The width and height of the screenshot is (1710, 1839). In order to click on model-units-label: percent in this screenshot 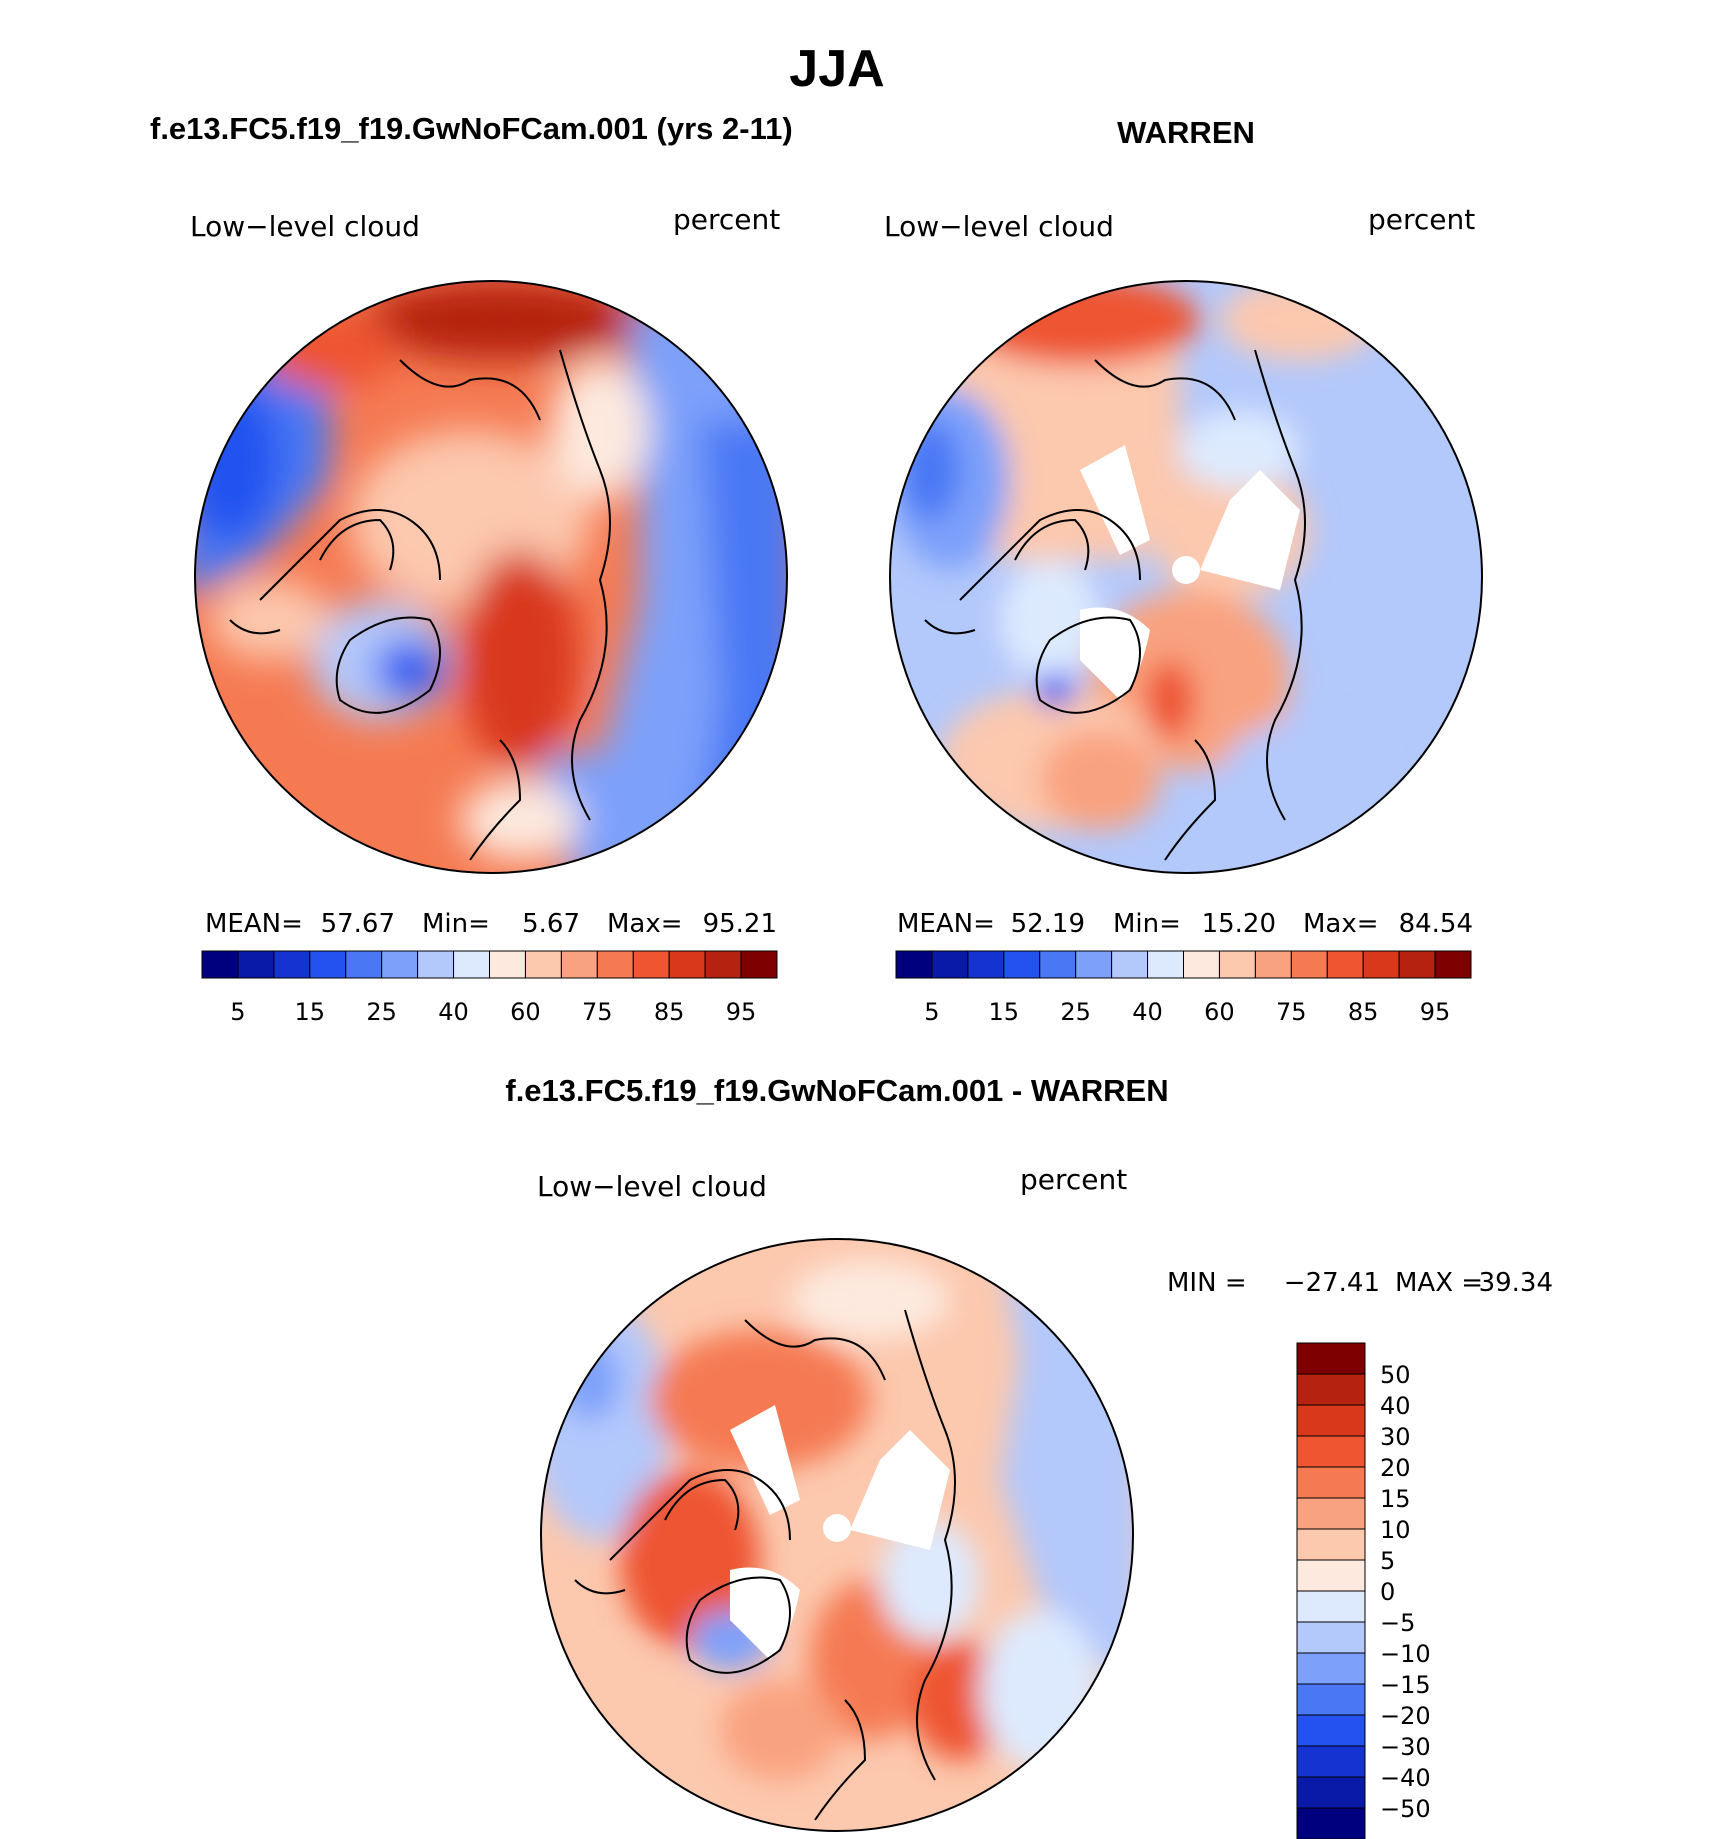, I will do `click(726, 219)`.